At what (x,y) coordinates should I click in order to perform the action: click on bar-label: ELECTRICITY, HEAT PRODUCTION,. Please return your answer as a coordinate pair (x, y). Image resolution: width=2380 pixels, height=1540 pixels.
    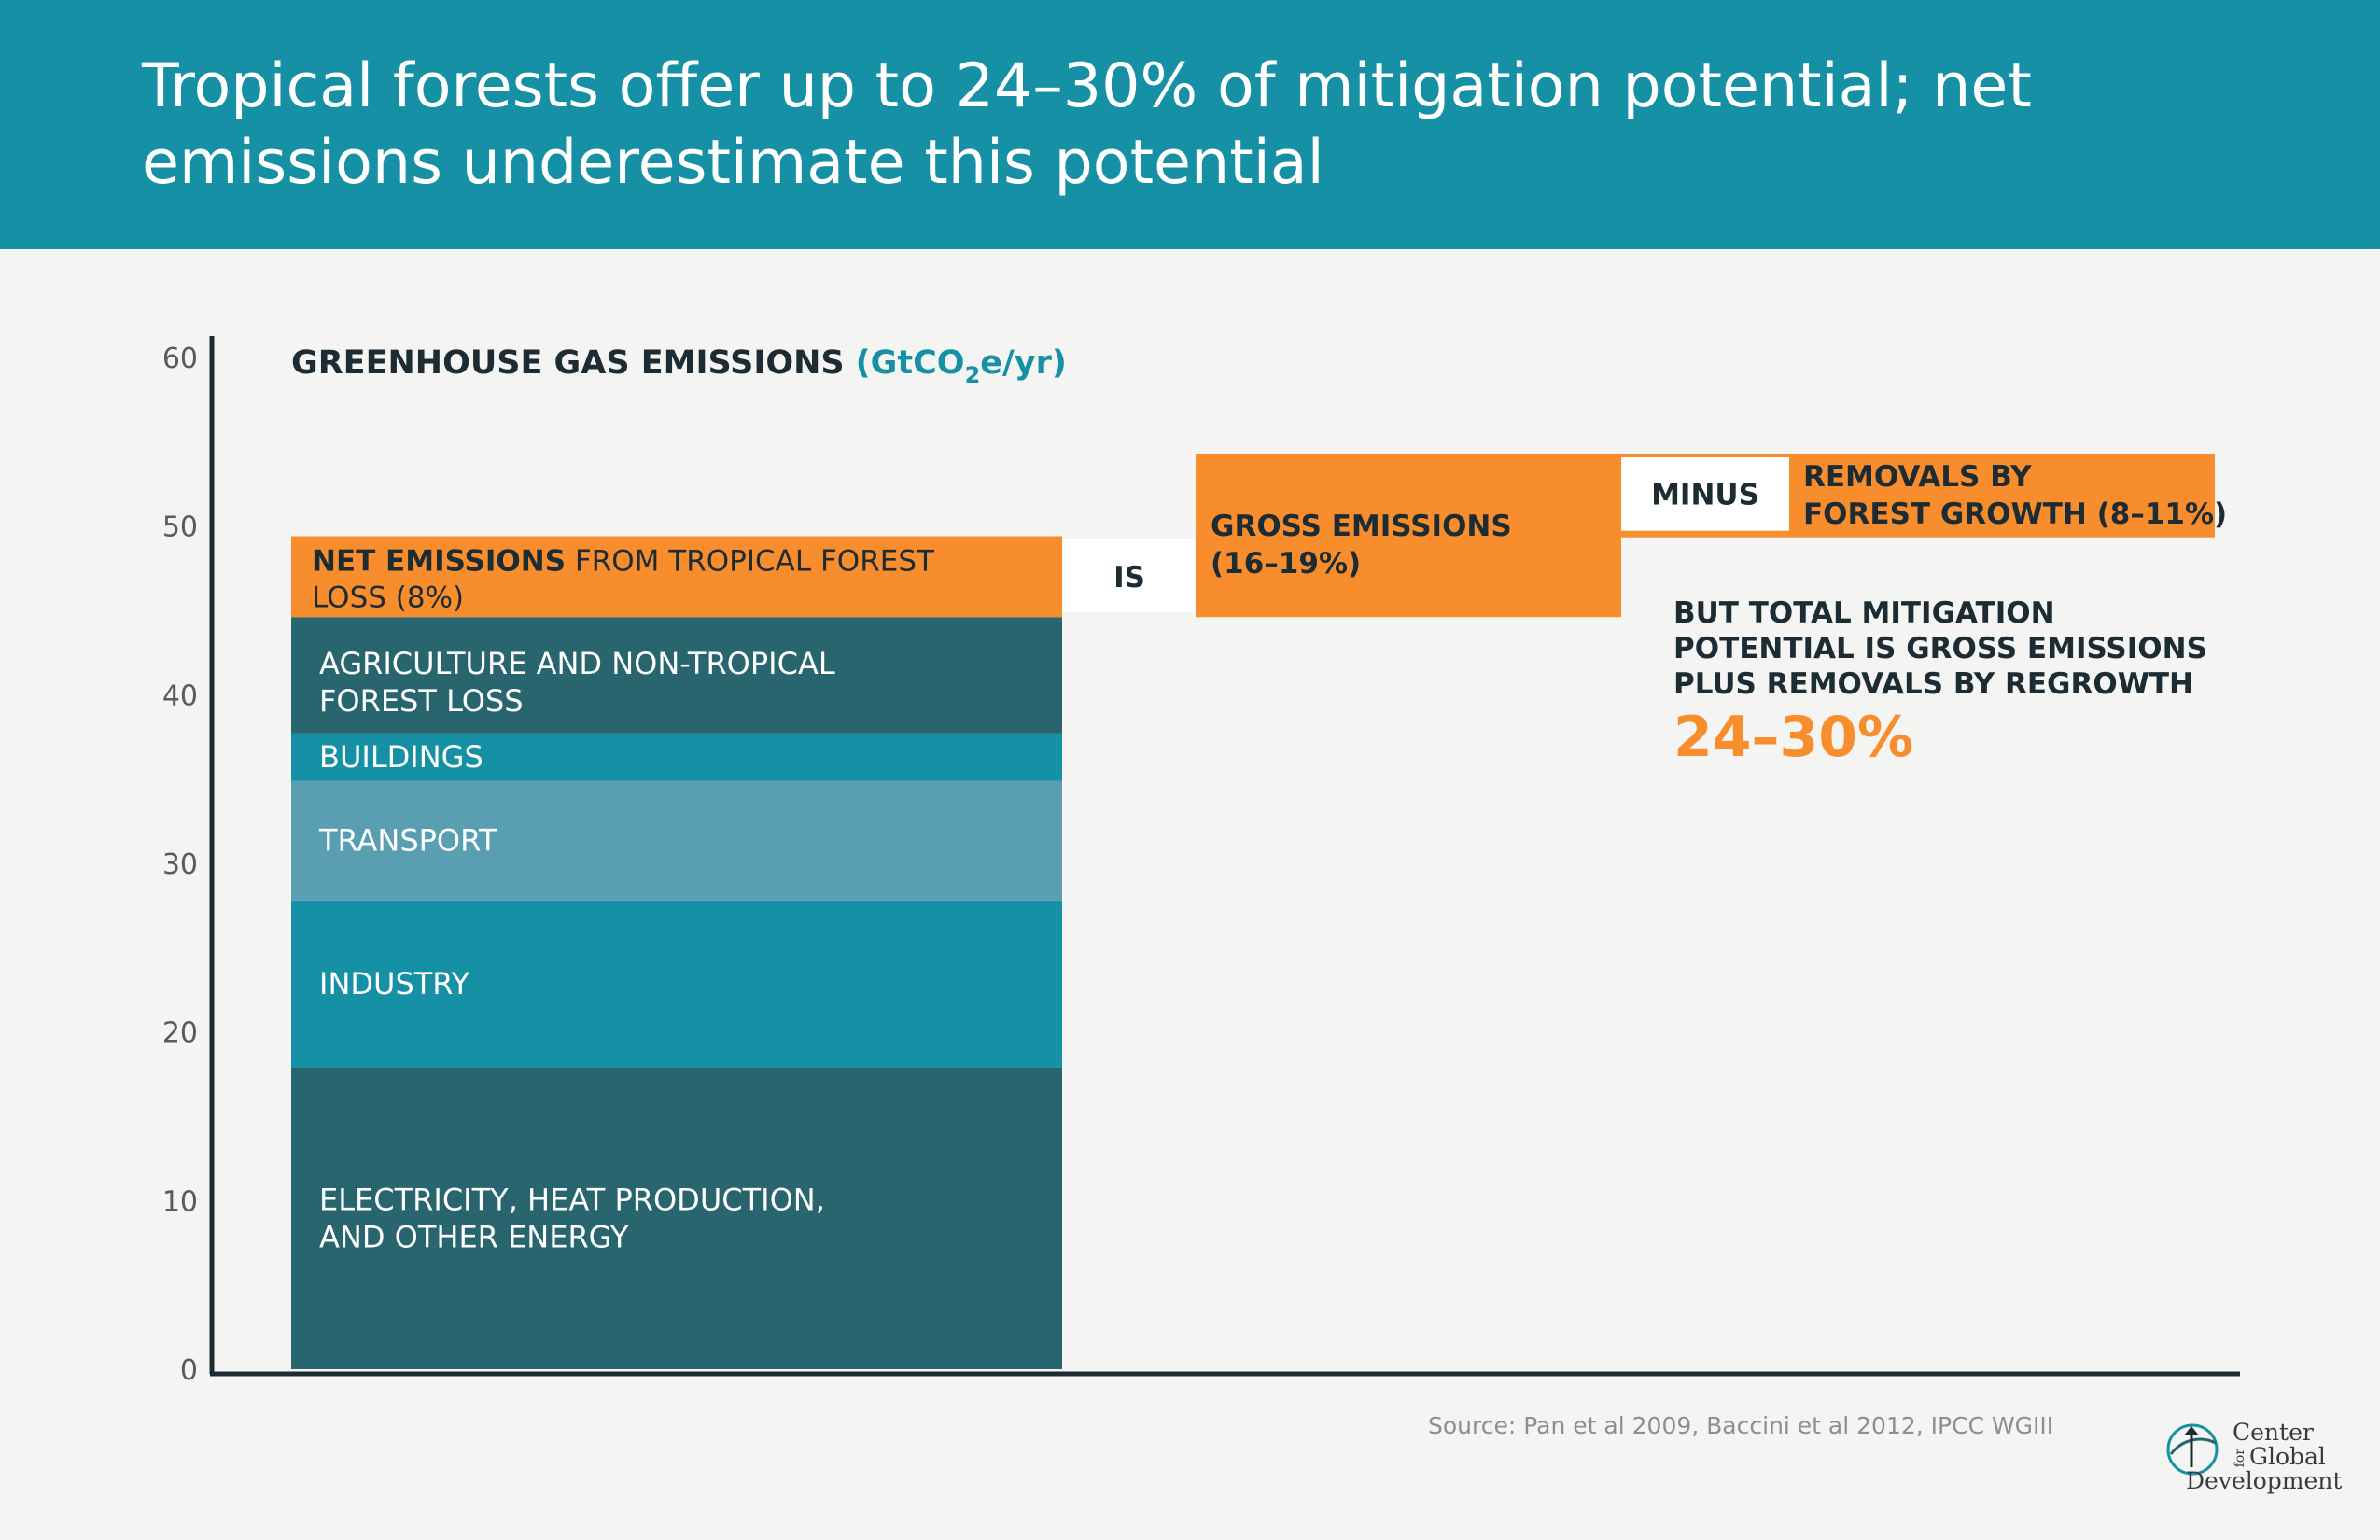
    Looking at the image, I should click on (572, 1199).